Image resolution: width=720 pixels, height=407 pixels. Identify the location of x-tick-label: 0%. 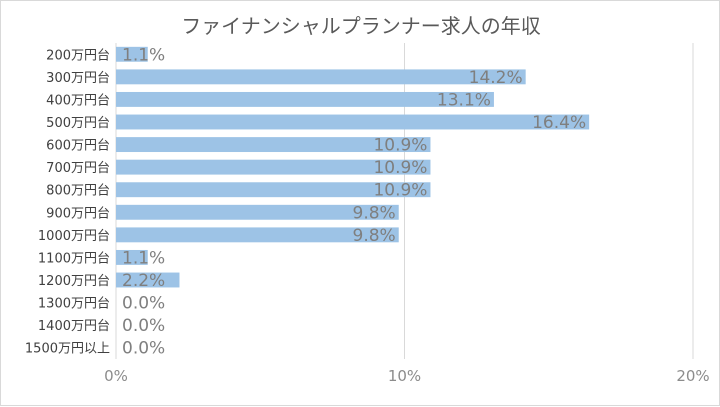
(116, 376).